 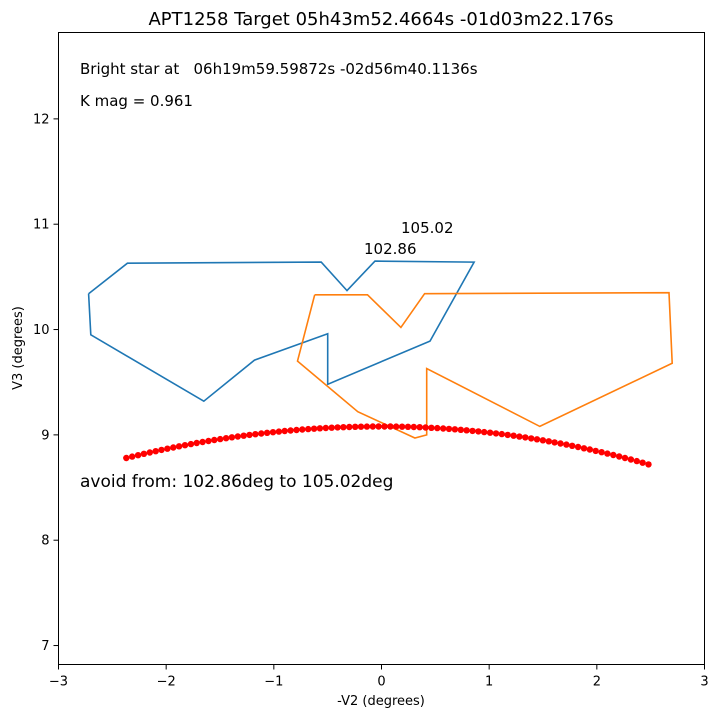 I want to click on x-axis-ticks: −3 −2 −1 0 1 2 3, so click(x=379, y=677).